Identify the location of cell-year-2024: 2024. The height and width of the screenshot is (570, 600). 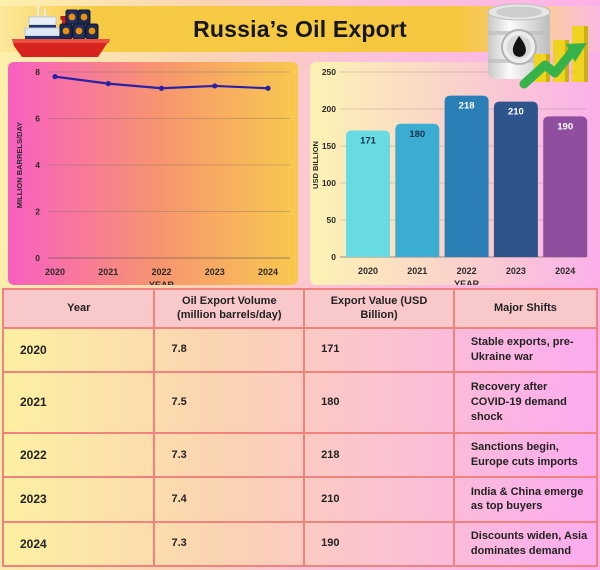
(78, 544).